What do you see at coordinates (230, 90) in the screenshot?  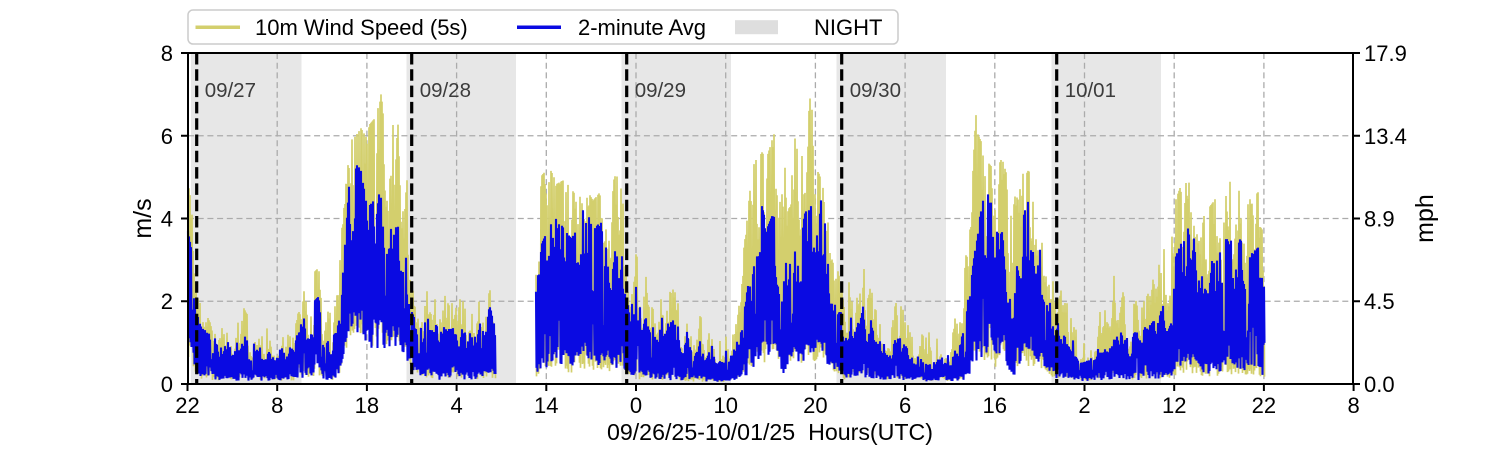 I see `svg-text: 09/27` at bounding box center [230, 90].